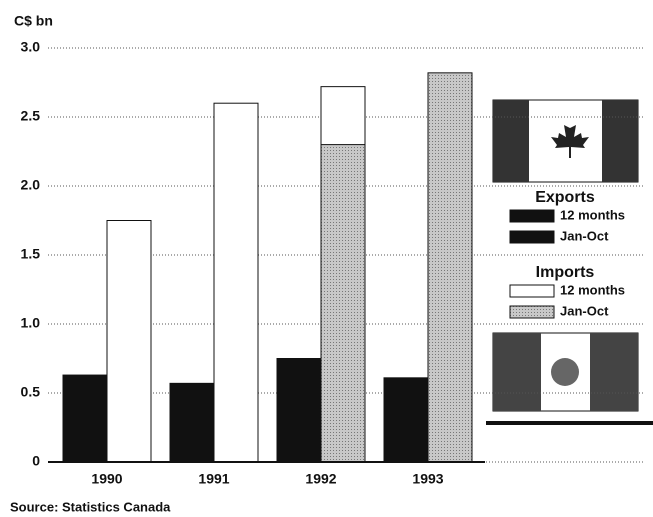 This screenshot has height=517, width=653. What do you see at coordinates (427, 479) in the screenshot?
I see `x-tick-label: 1993` at bounding box center [427, 479].